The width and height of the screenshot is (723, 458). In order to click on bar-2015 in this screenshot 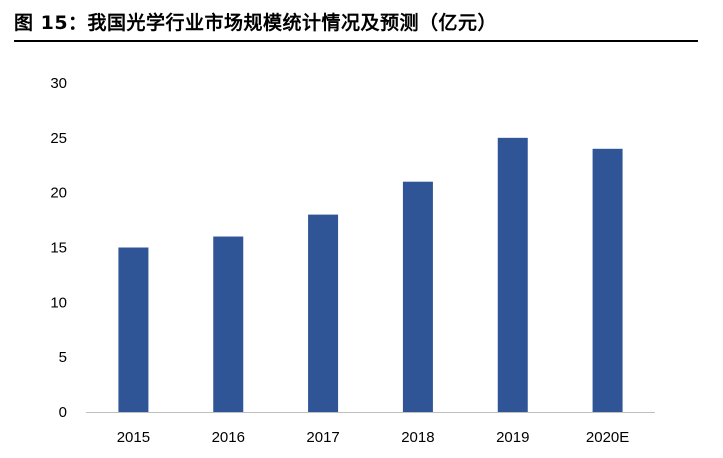, I will do `click(133, 329)`.